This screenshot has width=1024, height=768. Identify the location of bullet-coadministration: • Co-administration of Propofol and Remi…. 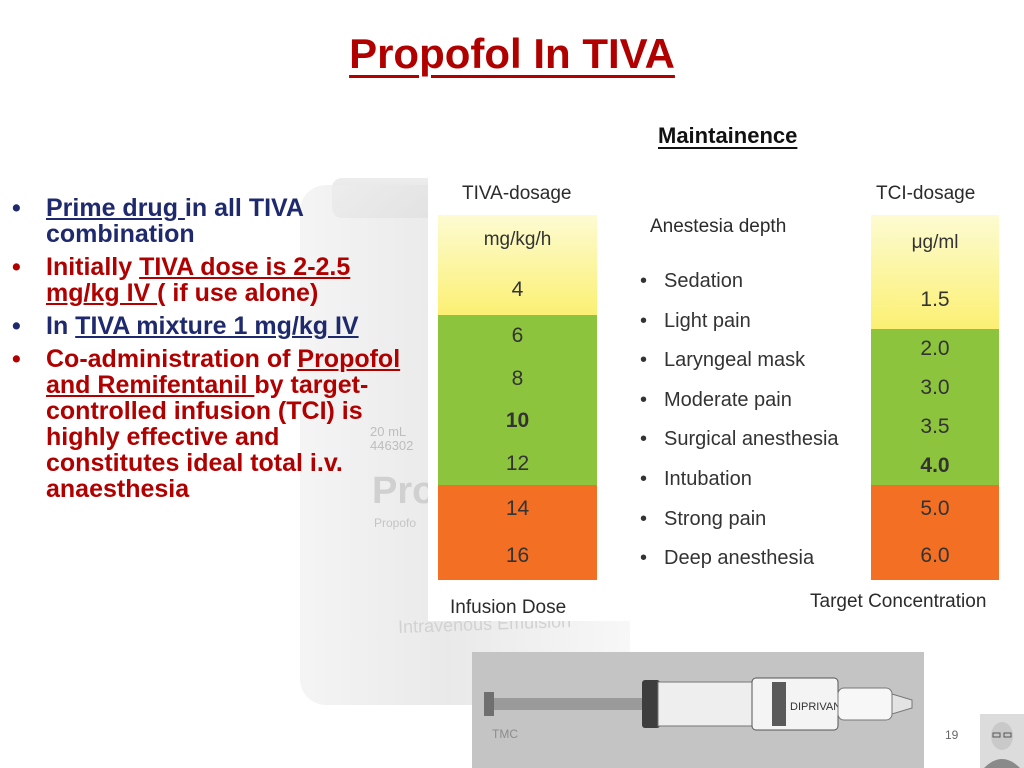
(210, 424).